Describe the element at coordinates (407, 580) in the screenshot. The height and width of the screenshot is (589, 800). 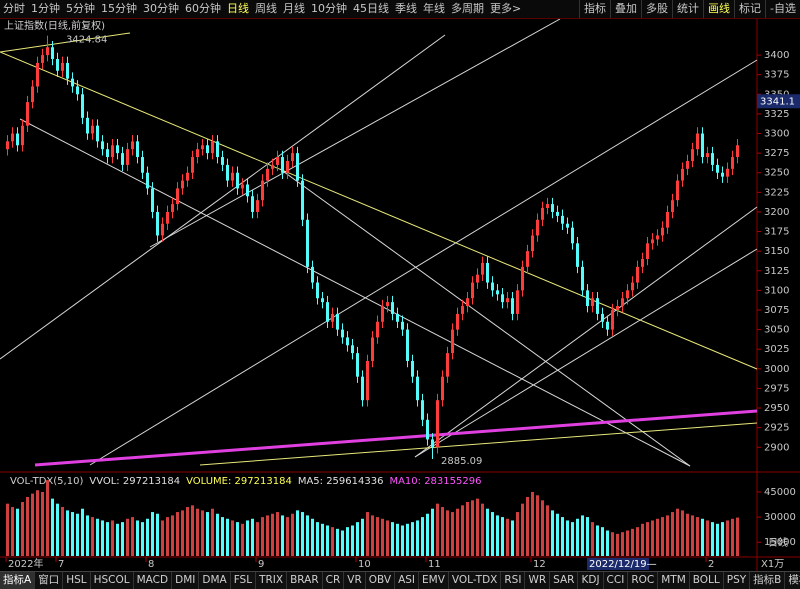
I see `indicator-tab: ASI` at that location.